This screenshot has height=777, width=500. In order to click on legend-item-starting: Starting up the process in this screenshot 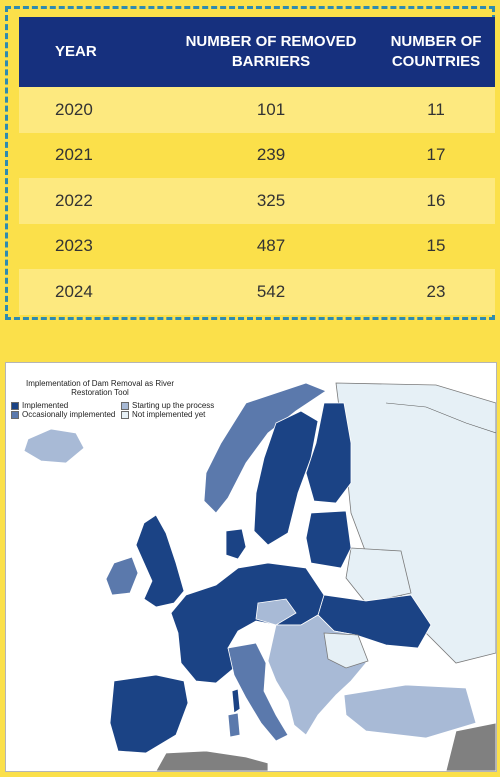, I will do `click(181, 405)`.